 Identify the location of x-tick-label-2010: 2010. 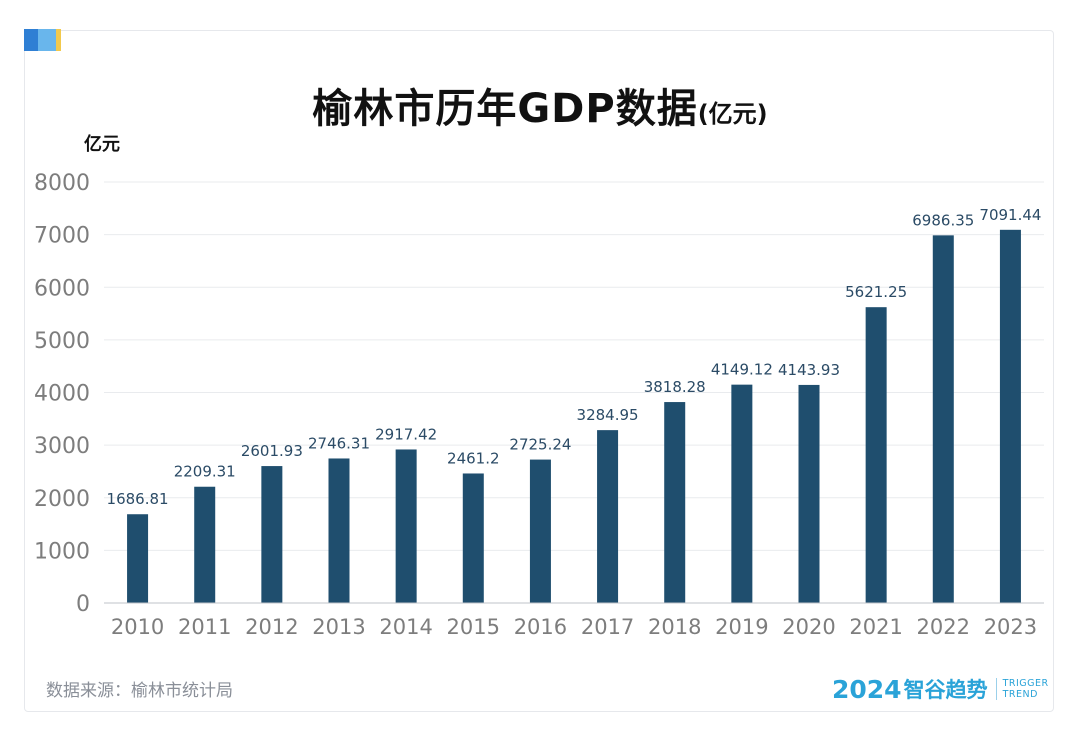
(137, 627).